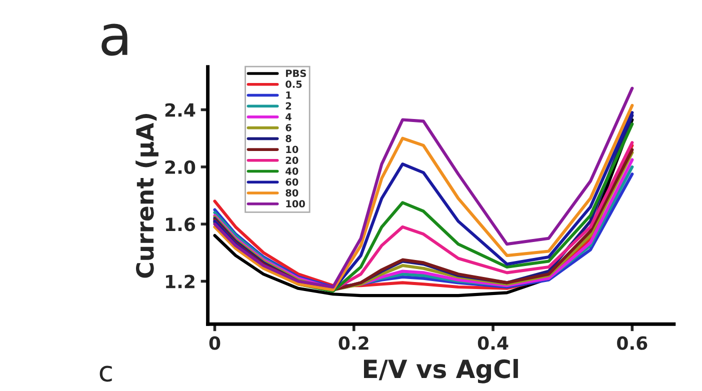 The width and height of the screenshot is (702, 391). Describe the element at coordinates (493, 343) in the screenshot. I see `x-tick-label: 0.4` at that location.